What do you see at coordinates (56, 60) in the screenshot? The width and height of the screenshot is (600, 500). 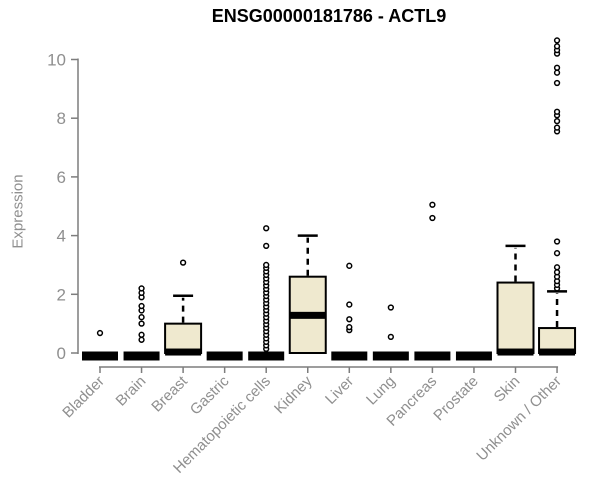 I see `y-tick-label: 10` at bounding box center [56, 60].